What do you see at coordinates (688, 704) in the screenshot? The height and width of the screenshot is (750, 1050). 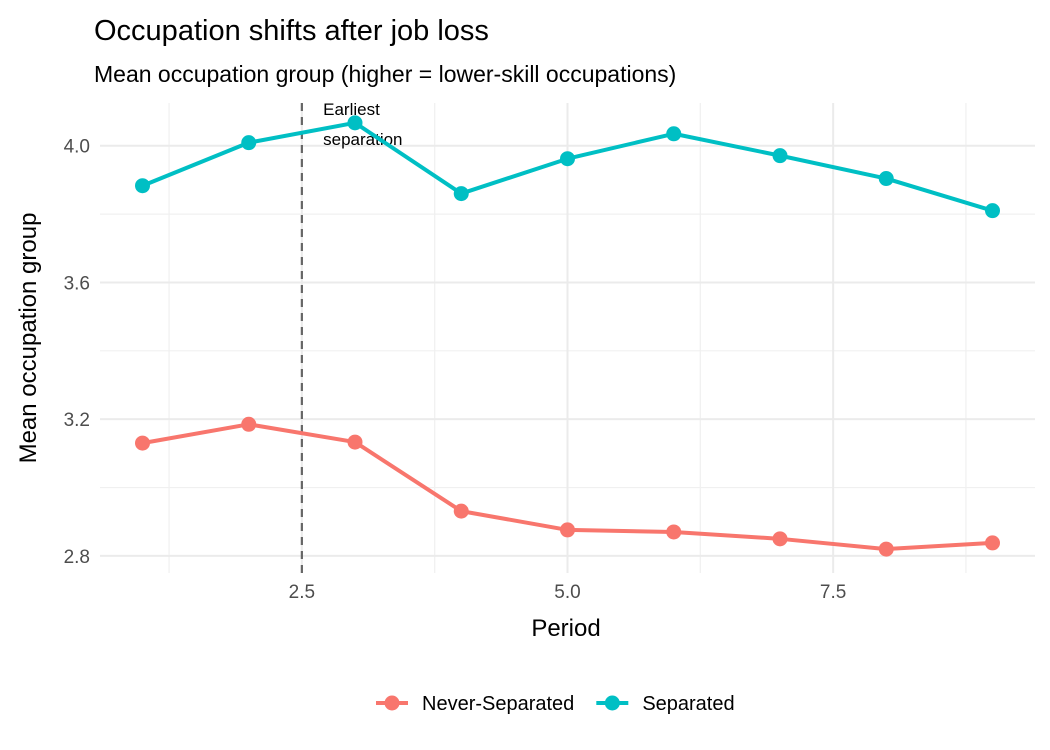 I see `legend-label: Separated` at bounding box center [688, 704].